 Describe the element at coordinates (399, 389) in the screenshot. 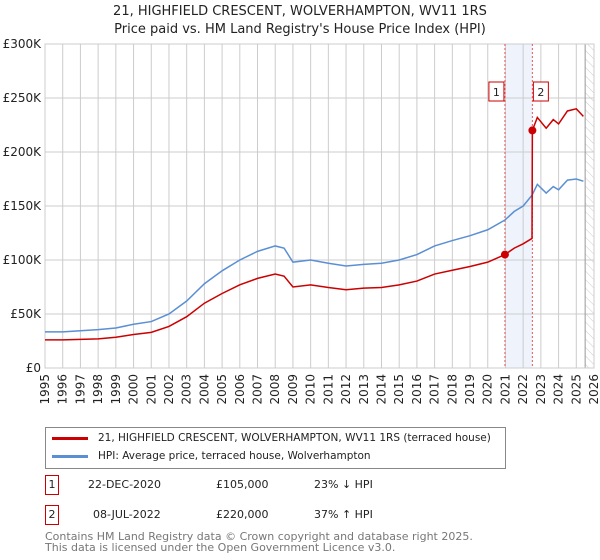

I see `x-tick-label: 2015` at that location.